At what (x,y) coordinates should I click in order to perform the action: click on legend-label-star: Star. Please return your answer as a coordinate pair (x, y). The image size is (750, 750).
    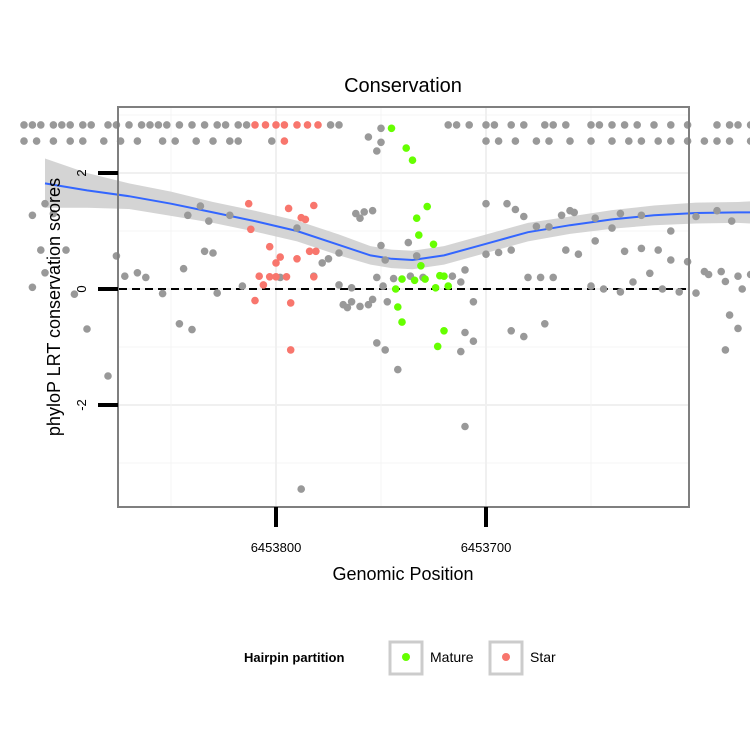
    Looking at the image, I should click on (543, 657).